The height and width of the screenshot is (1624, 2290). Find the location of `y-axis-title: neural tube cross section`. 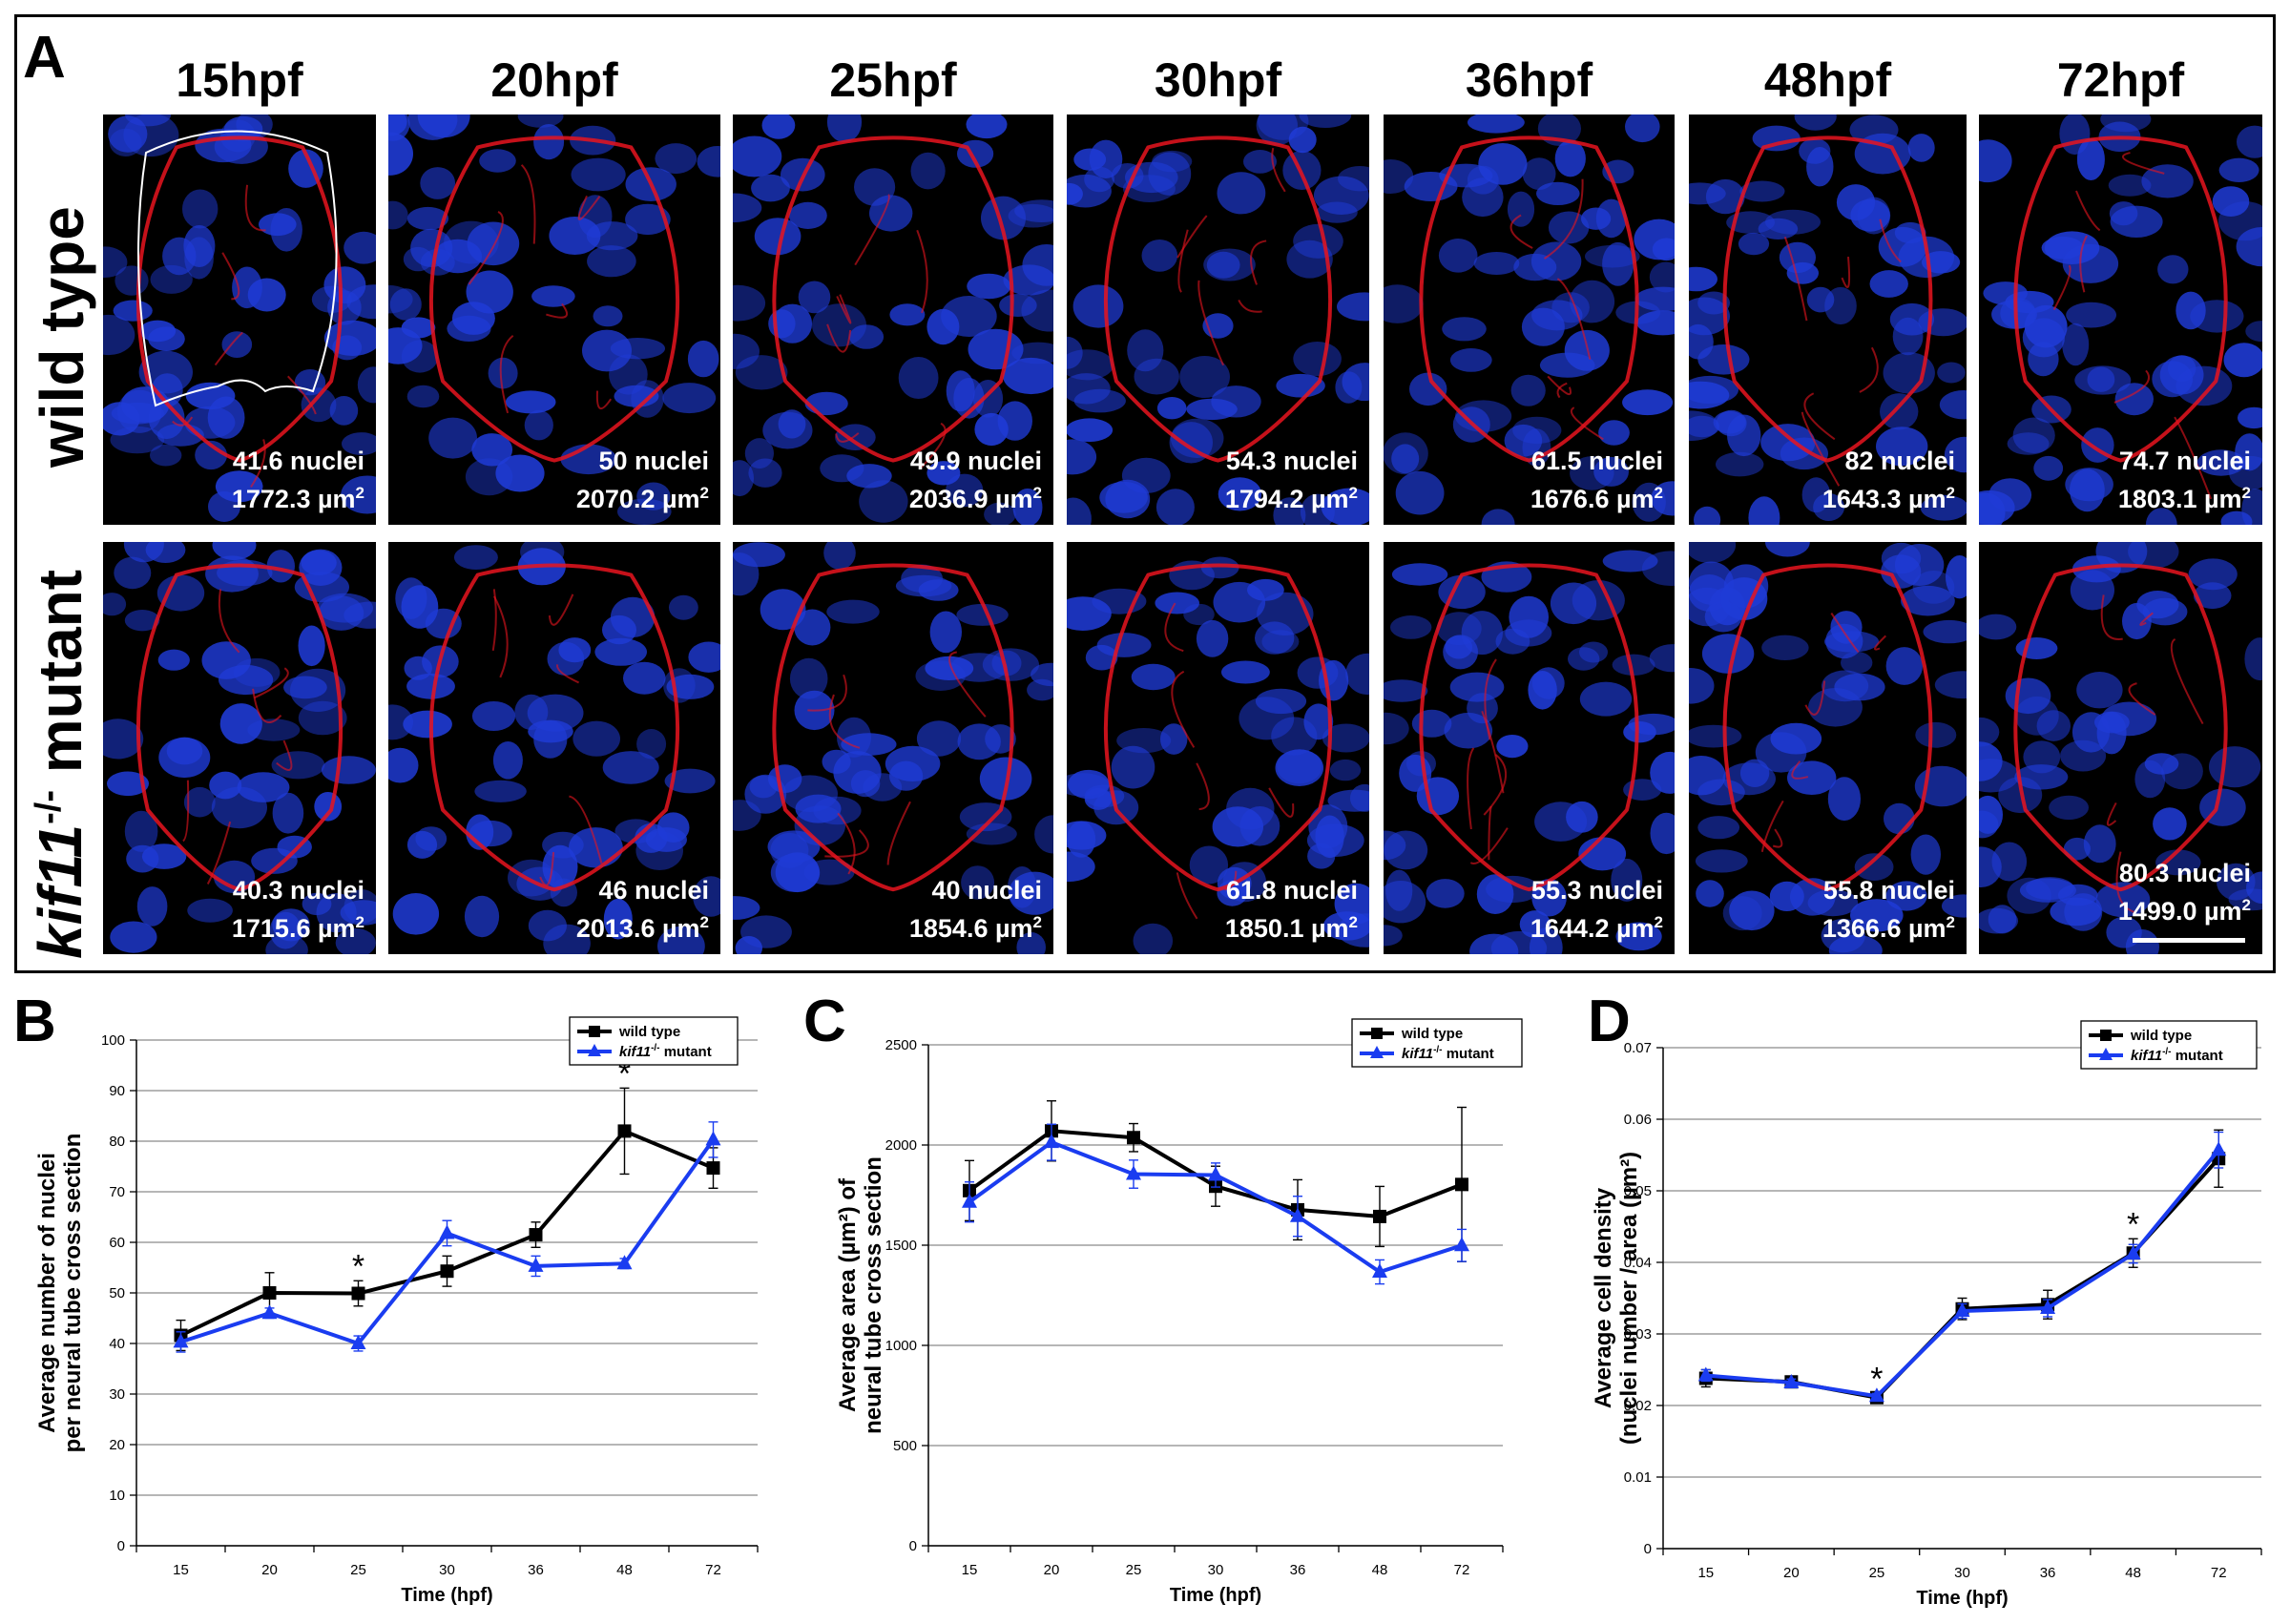

y-axis-title: neural tube cross section is located at coordinates (873, 1295).